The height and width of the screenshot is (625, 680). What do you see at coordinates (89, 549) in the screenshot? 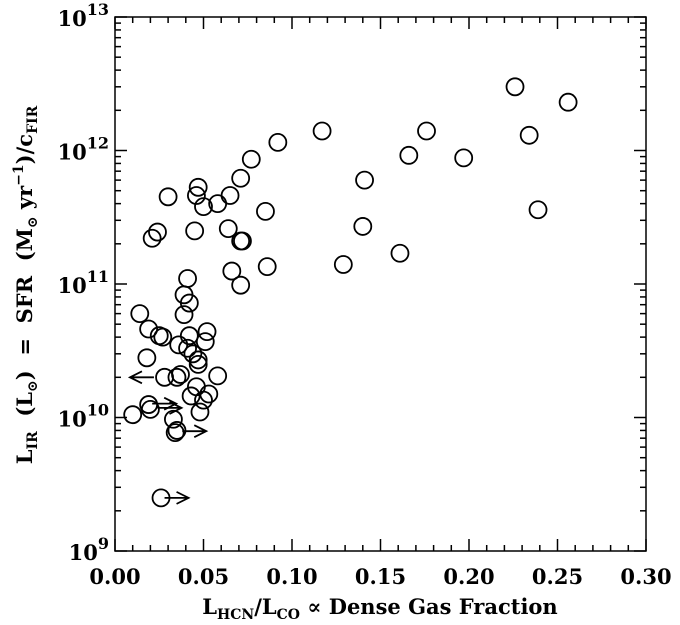
I see `y-tick-label: 109` at bounding box center [89, 549].